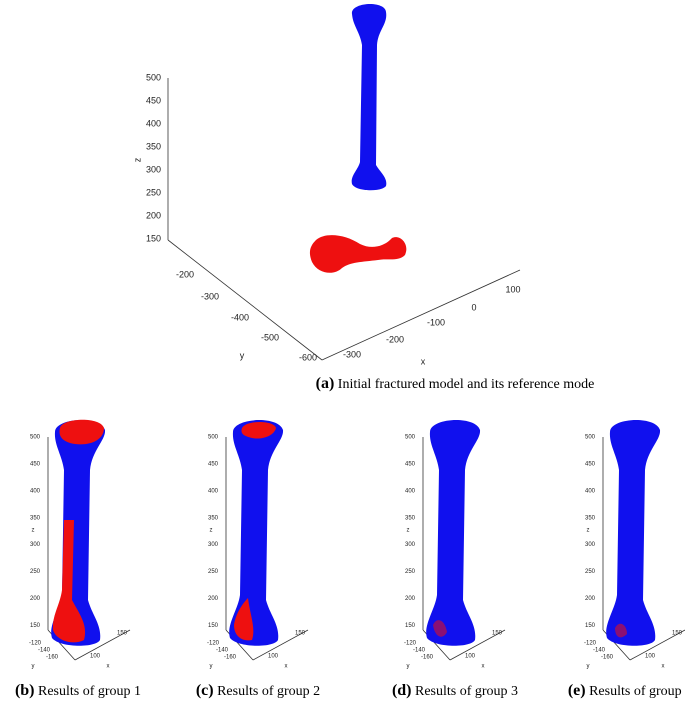 The width and height of the screenshot is (685, 701). What do you see at coordinates (185, 274) in the screenshot?
I see `y-tick-label: -200` at bounding box center [185, 274].